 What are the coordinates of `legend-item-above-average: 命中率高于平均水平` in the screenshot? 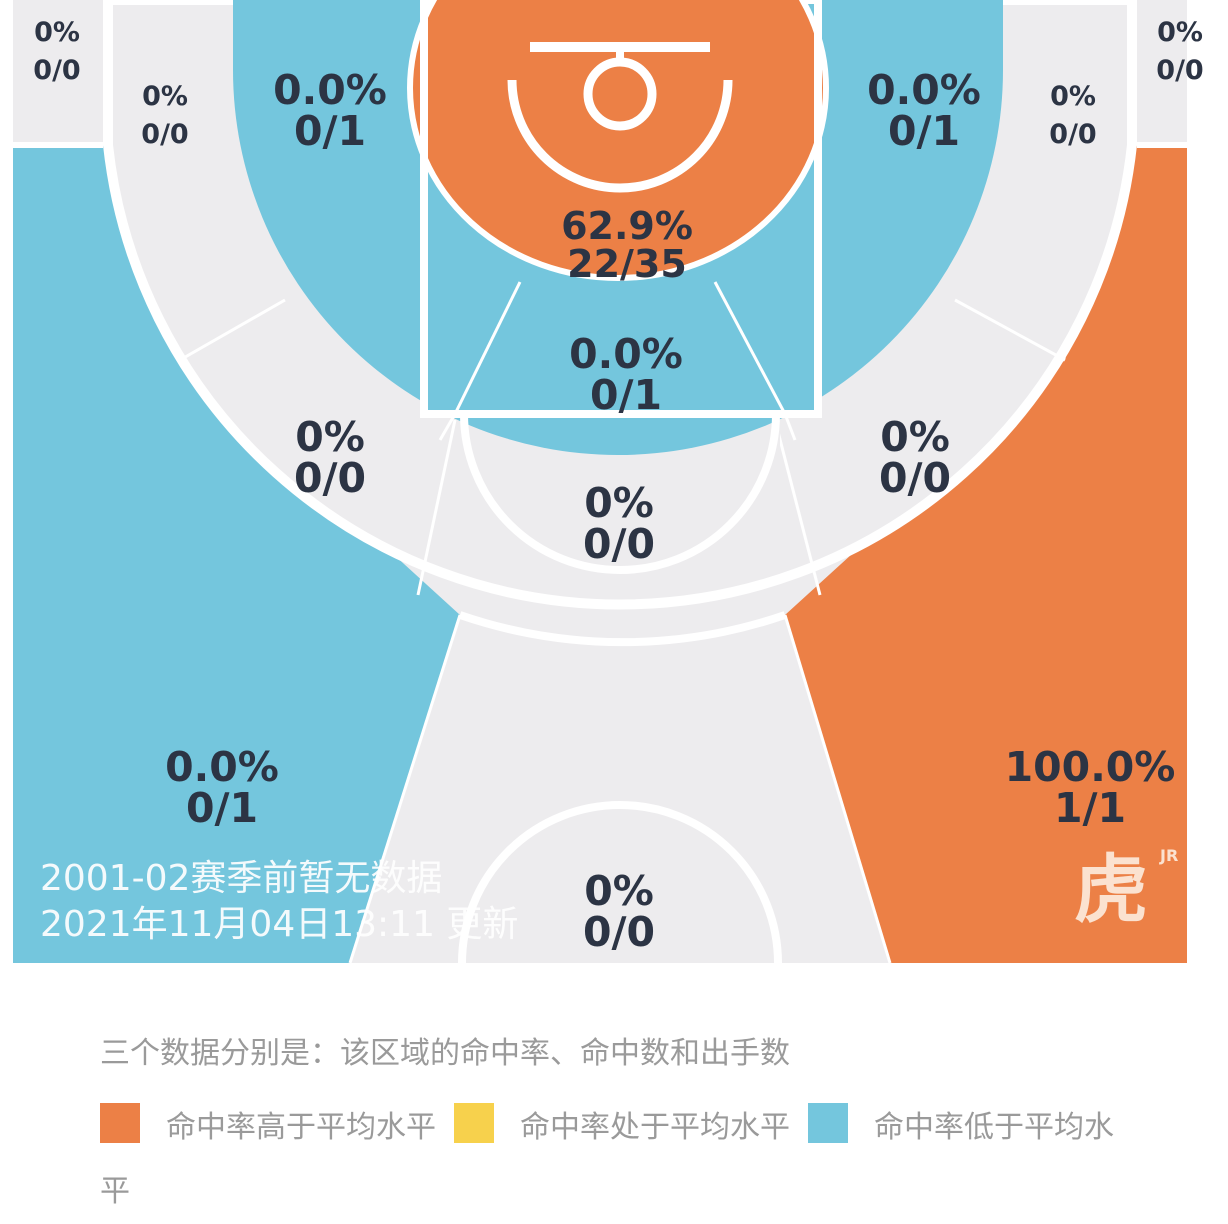 It's located at (277, 1124).